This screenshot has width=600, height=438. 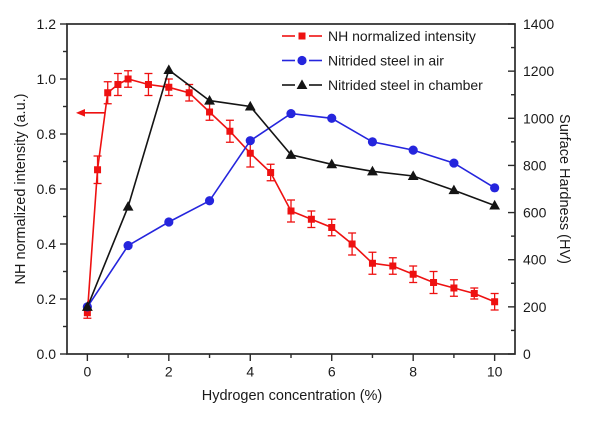 I want to click on x-tick-label: 10, so click(x=495, y=371).